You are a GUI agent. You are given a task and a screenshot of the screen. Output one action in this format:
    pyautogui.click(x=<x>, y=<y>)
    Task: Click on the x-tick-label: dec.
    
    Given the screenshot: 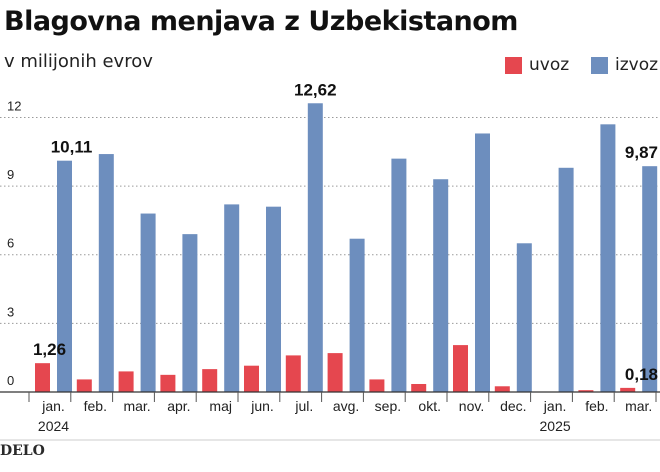 What is the action you would take?
    pyautogui.click(x=513, y=406)
    